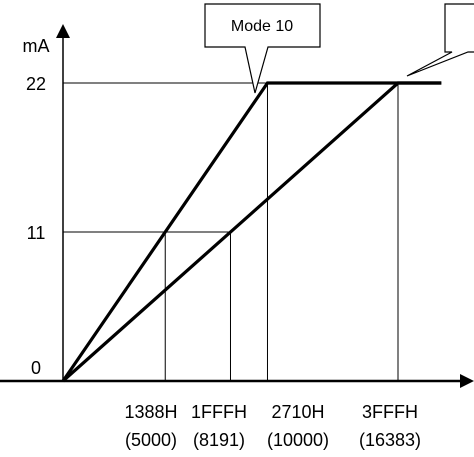 The height and width of the screenshot is (457, 474). I want to click on x-tick-label-3: 3FFFH, so click(390, 412).